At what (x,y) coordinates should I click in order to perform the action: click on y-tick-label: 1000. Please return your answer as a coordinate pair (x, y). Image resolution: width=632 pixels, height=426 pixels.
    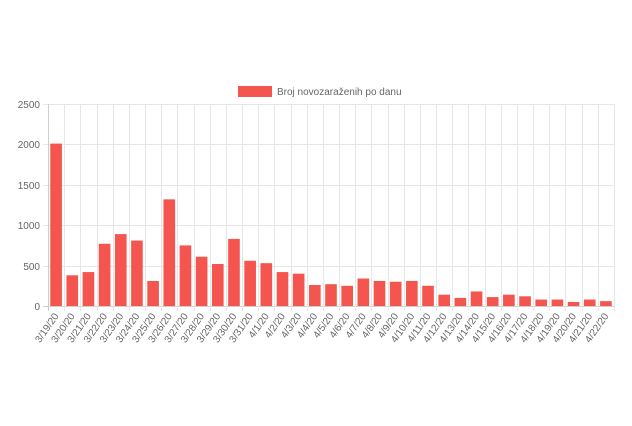
    Looking at the image, I should click on (29, 226).